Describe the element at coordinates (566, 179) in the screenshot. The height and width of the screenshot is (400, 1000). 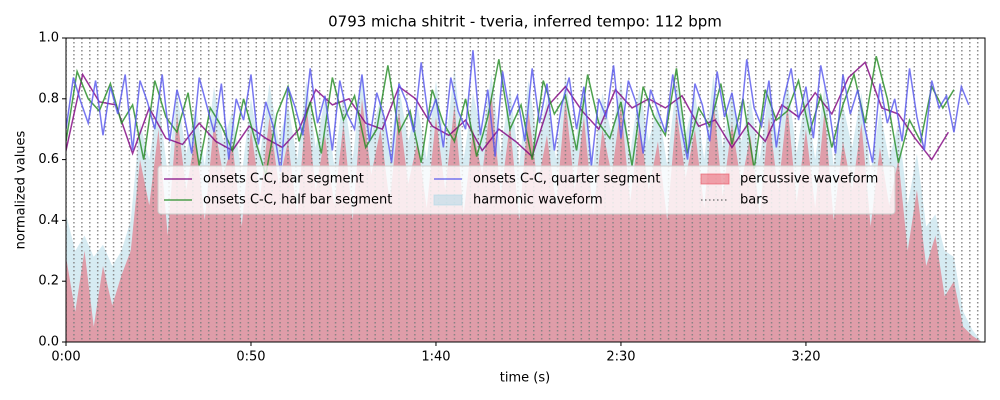
I see `legend-label: onsets C-C, quarter segment` at that location.